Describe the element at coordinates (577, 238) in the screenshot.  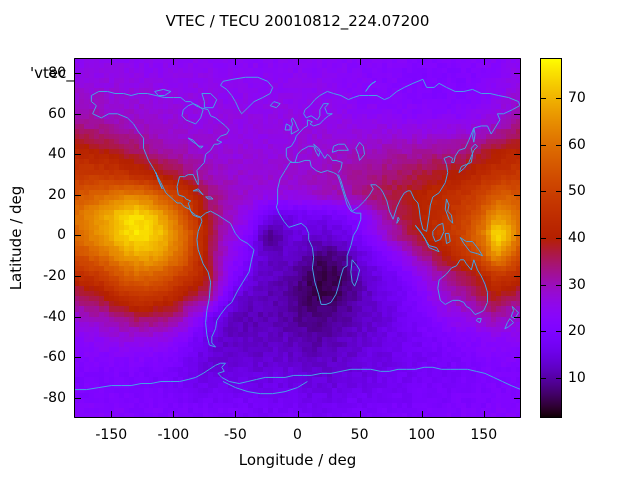
I see `colorbar-tick-label: 40` at that location.